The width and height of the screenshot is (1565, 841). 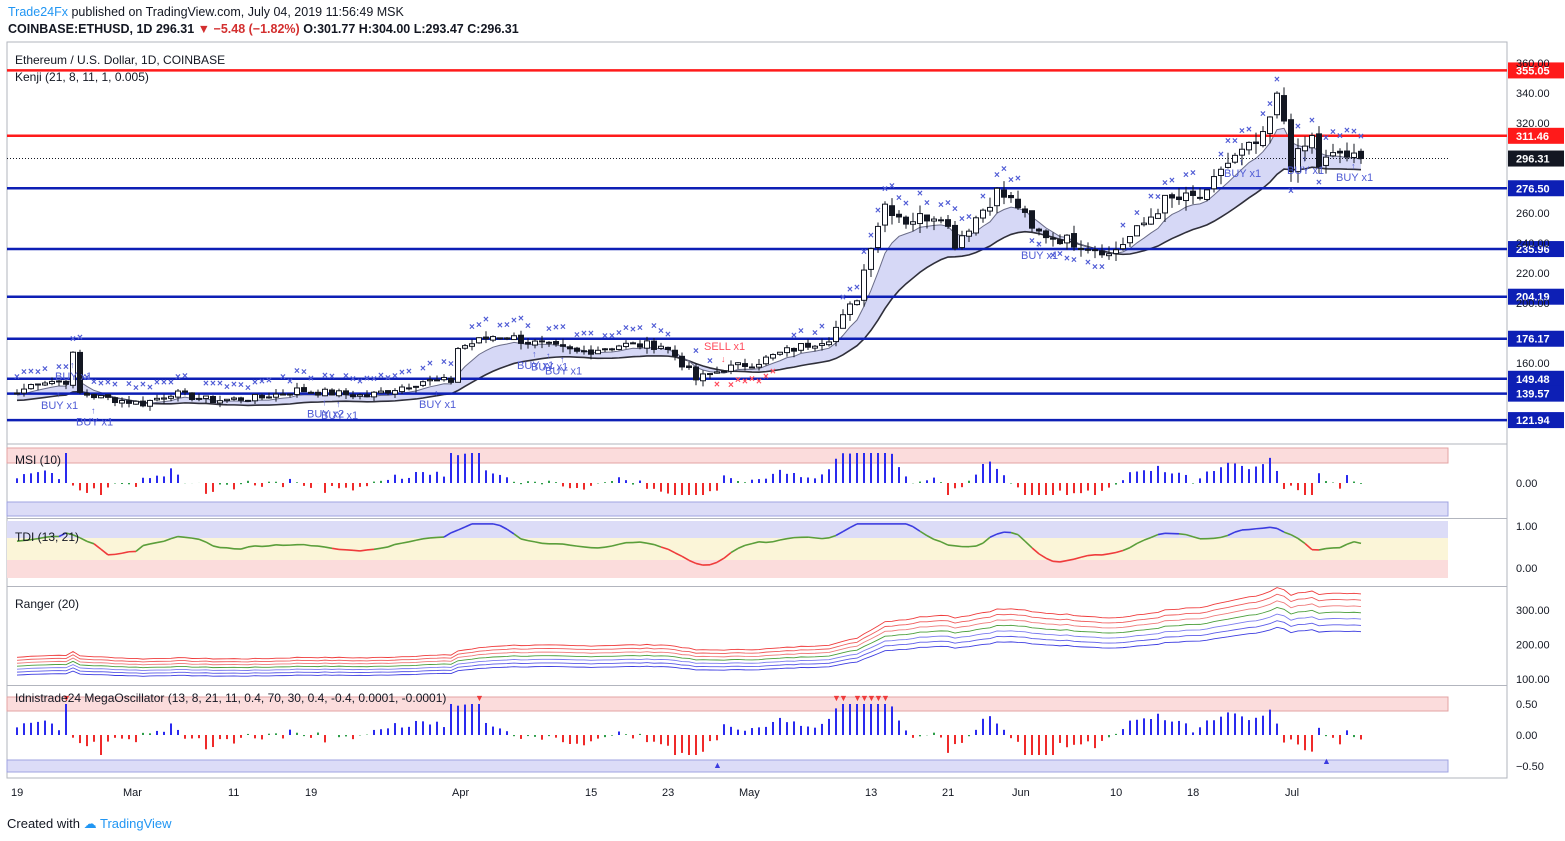 I want to click on mega-buy-triangle-icon: ▲, so click(x=717, y=765).